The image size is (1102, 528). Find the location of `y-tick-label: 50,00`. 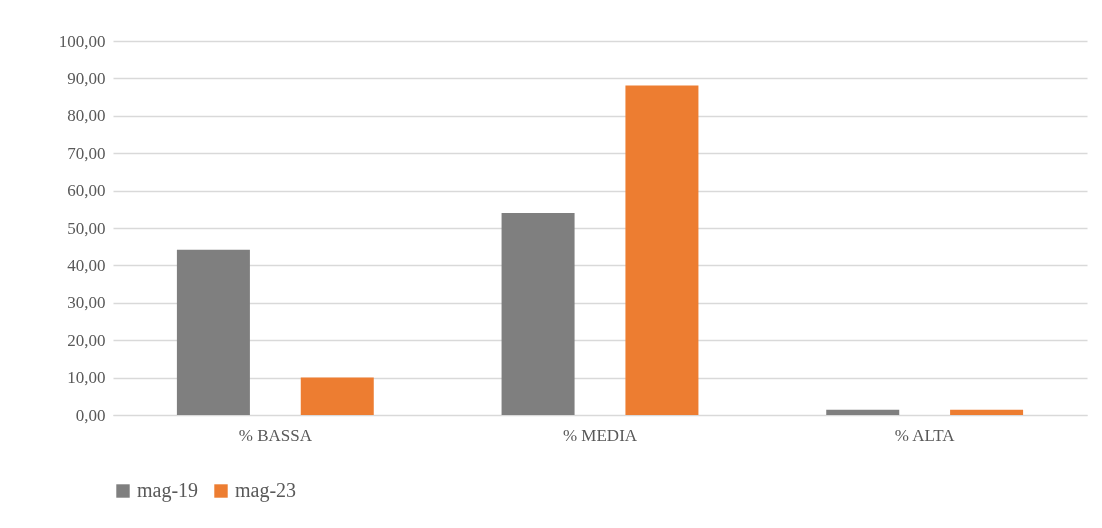

y-tick-label: 50,00 is located at coordinates (86, 228).